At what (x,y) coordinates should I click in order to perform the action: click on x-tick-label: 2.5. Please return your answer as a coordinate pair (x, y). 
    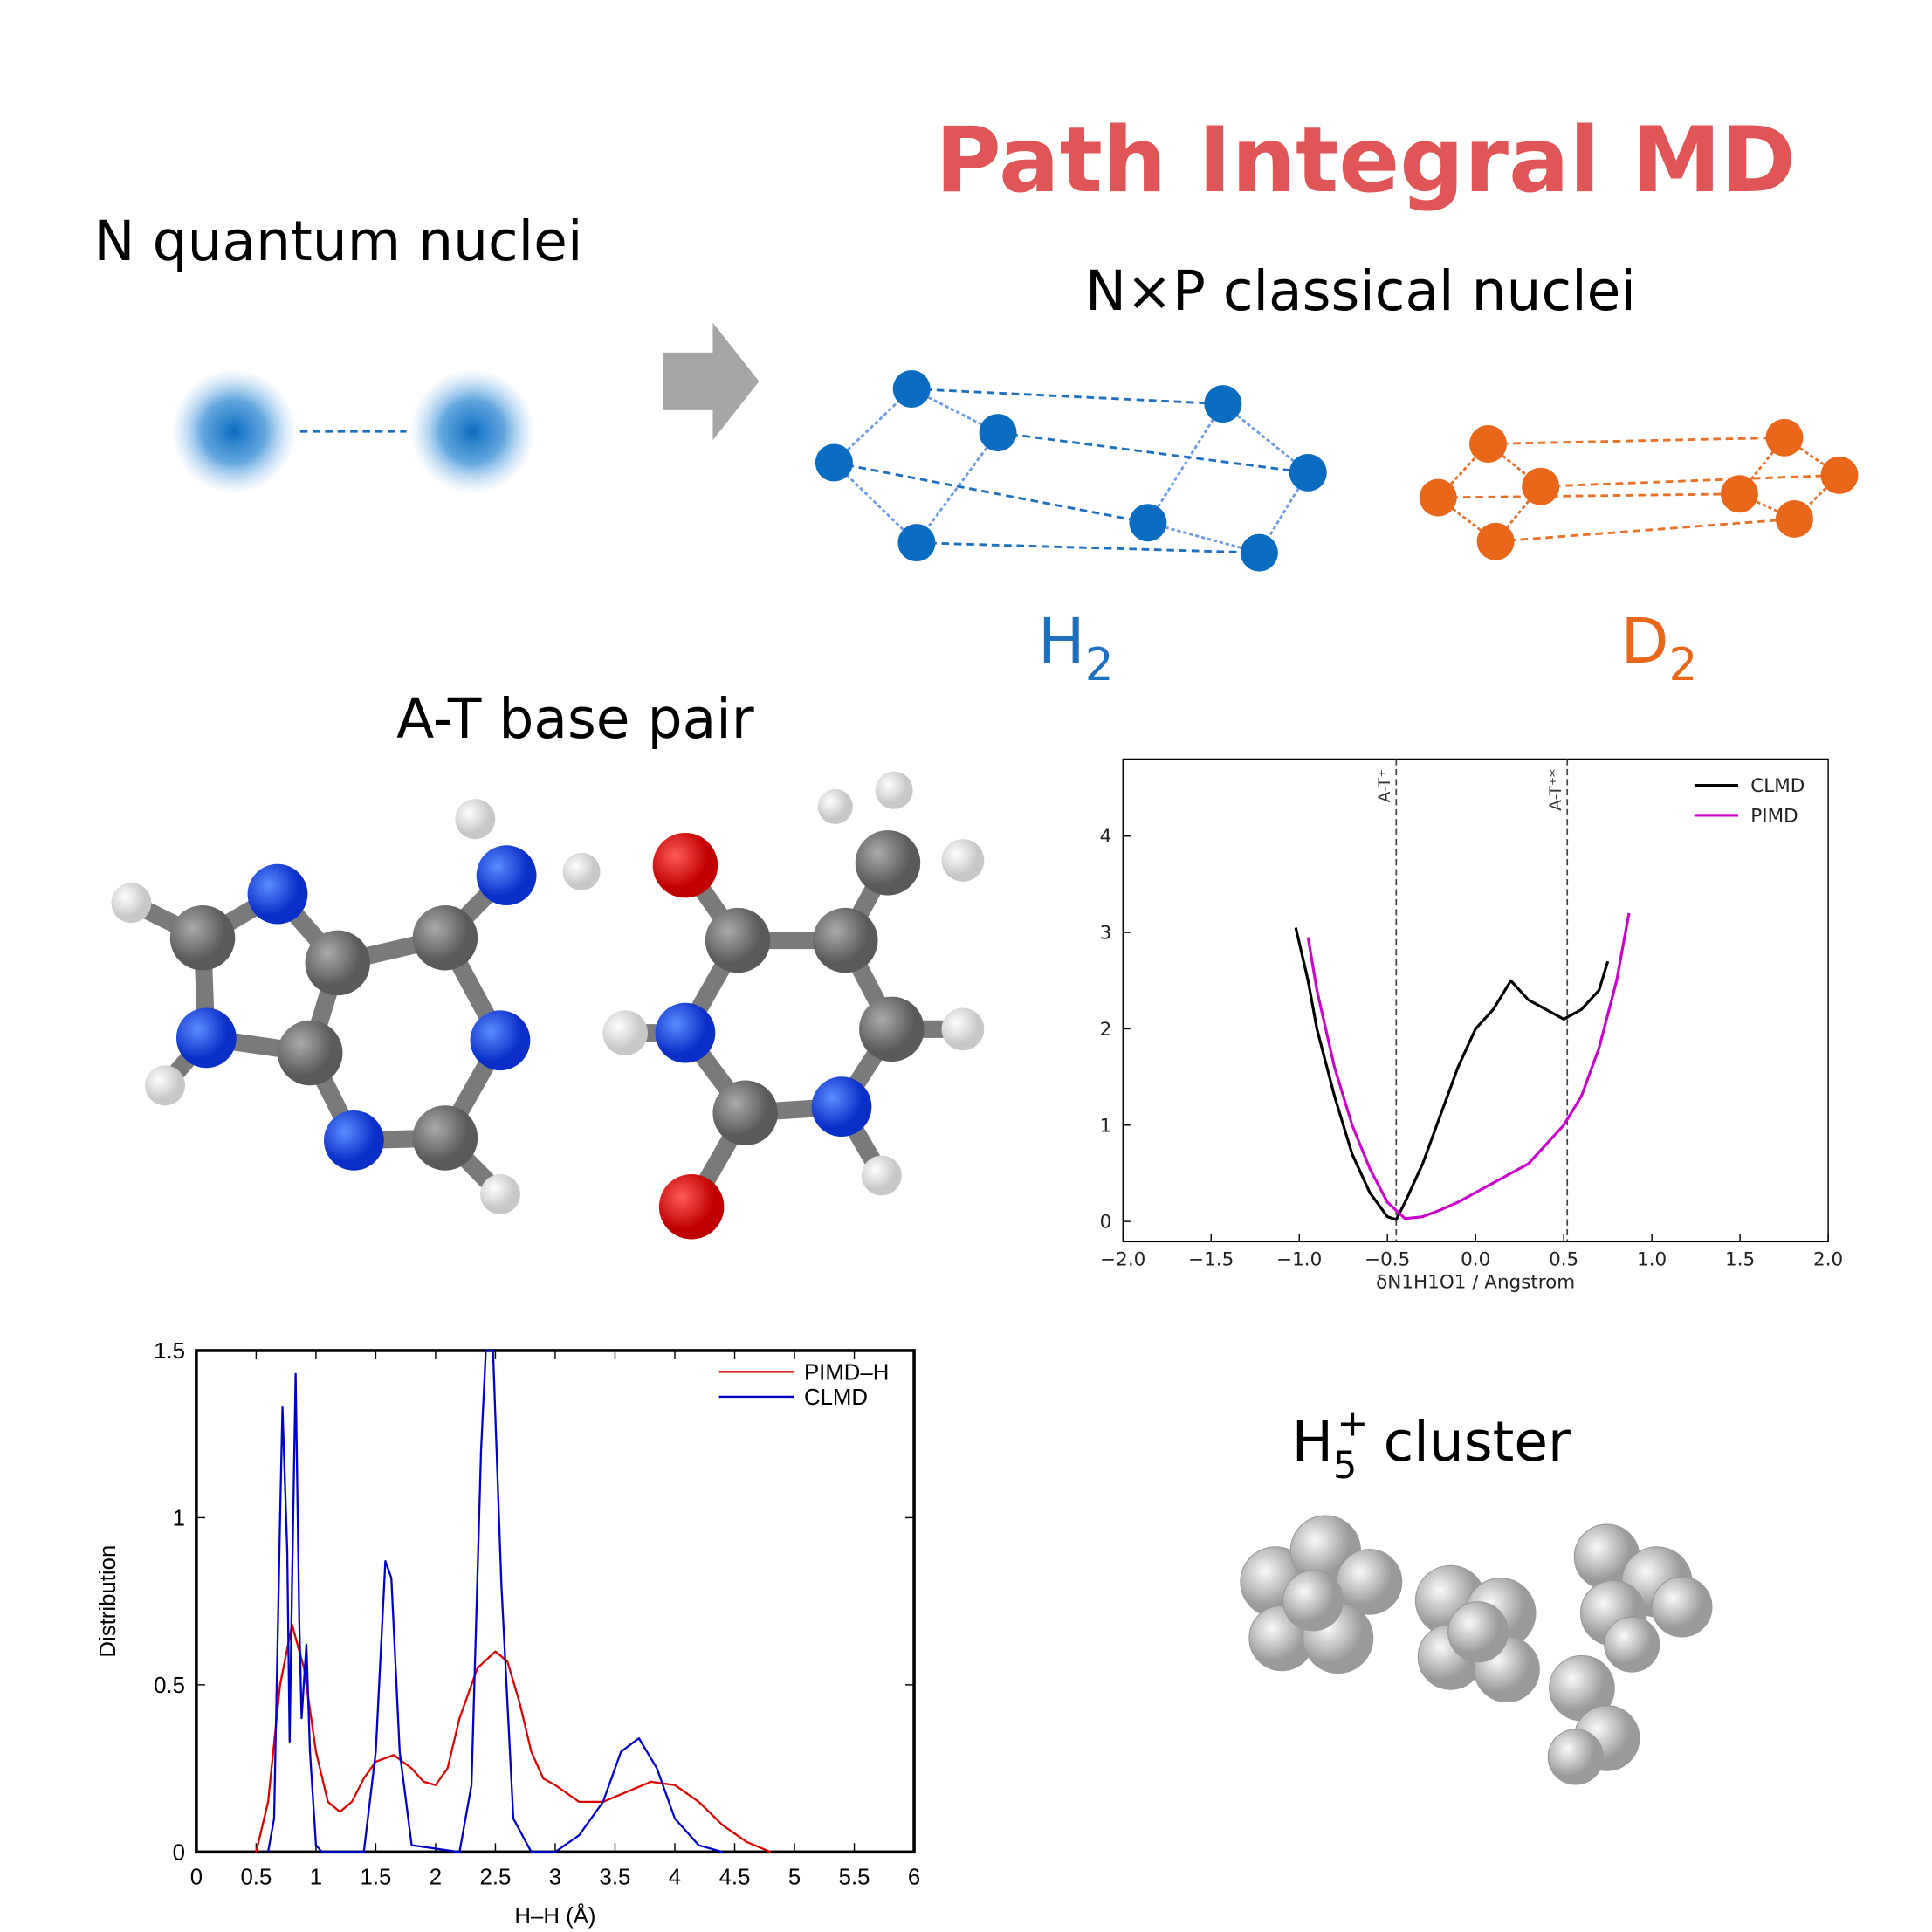
    Looking at the image, I should click on (496, 1878).